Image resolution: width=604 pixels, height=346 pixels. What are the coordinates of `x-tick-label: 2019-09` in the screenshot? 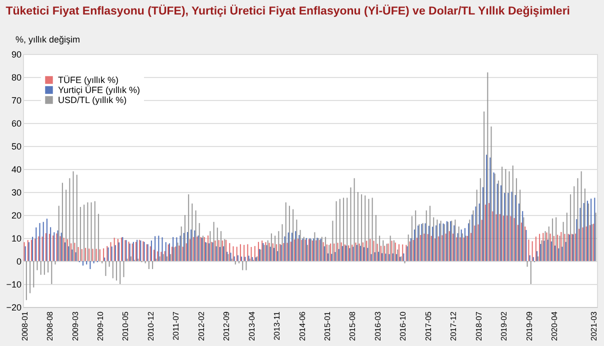 It's located at (529, 325).